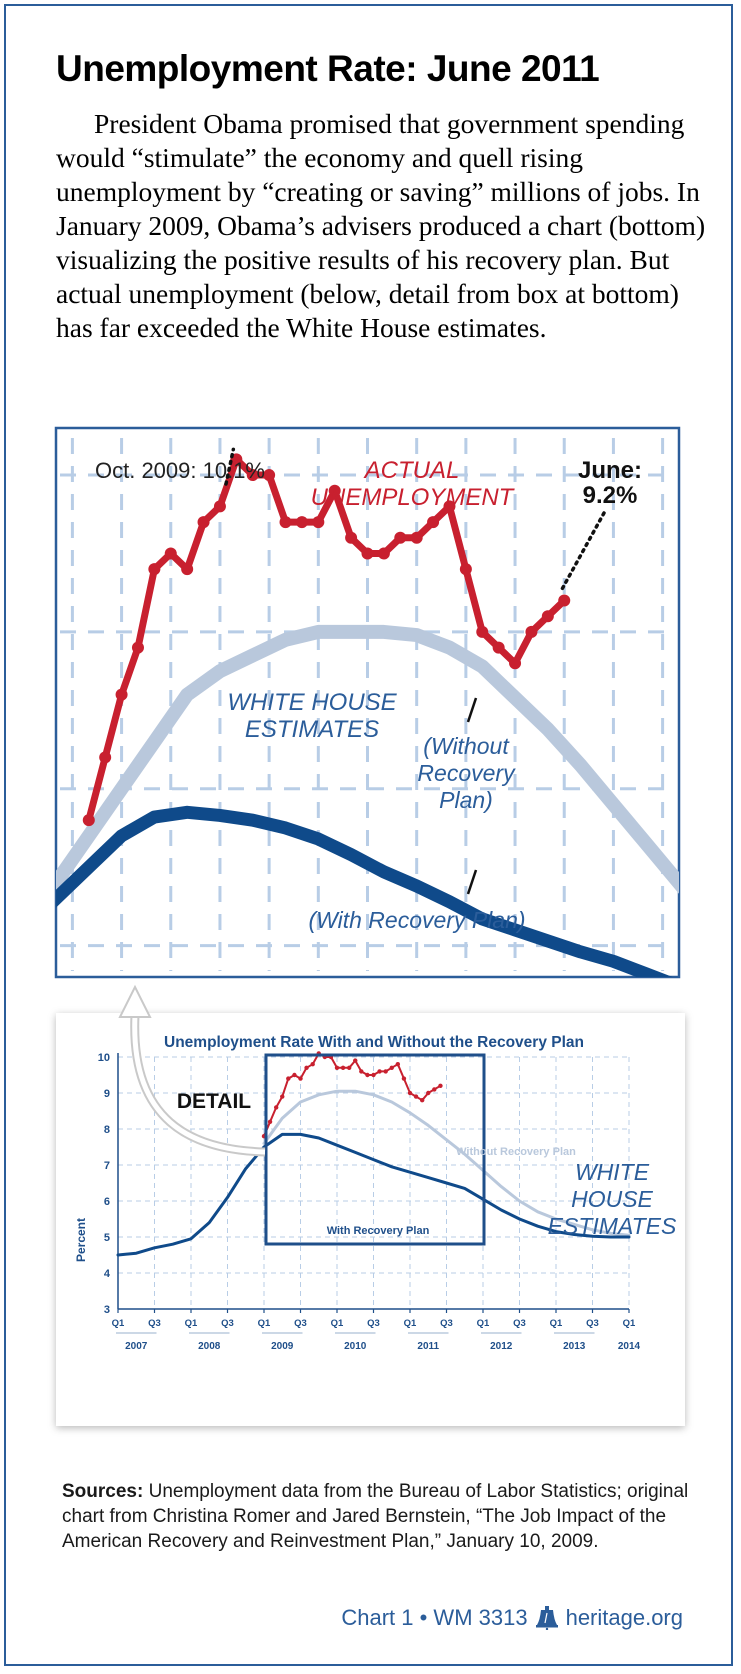 This screenshot has width=741, height=1674. I want to click on white-house-label-line1: WHITE HOUSE, so click(312, 702).